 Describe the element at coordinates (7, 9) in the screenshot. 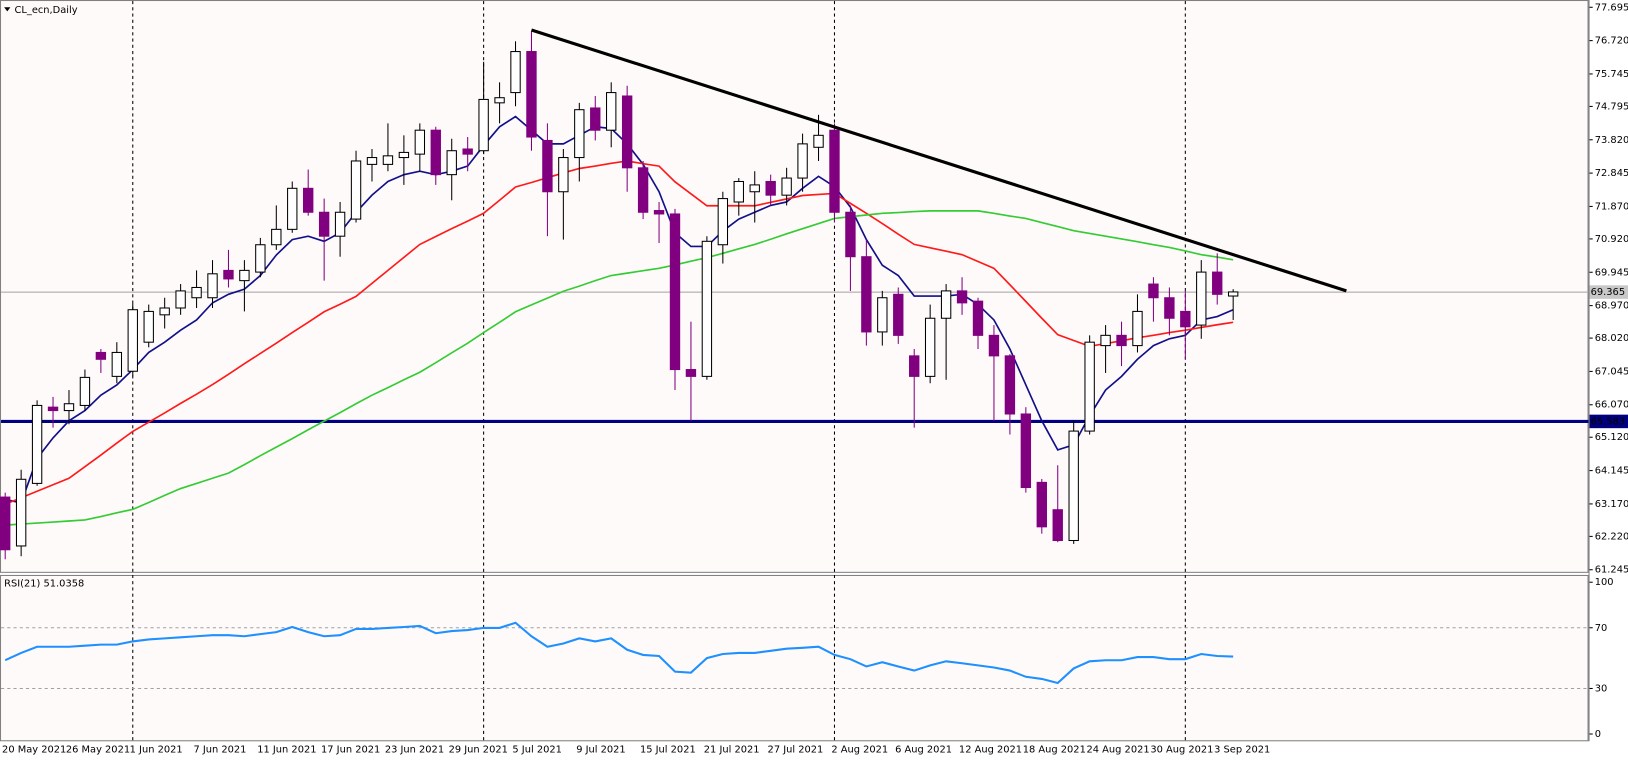

I see `title-marker` at that location.